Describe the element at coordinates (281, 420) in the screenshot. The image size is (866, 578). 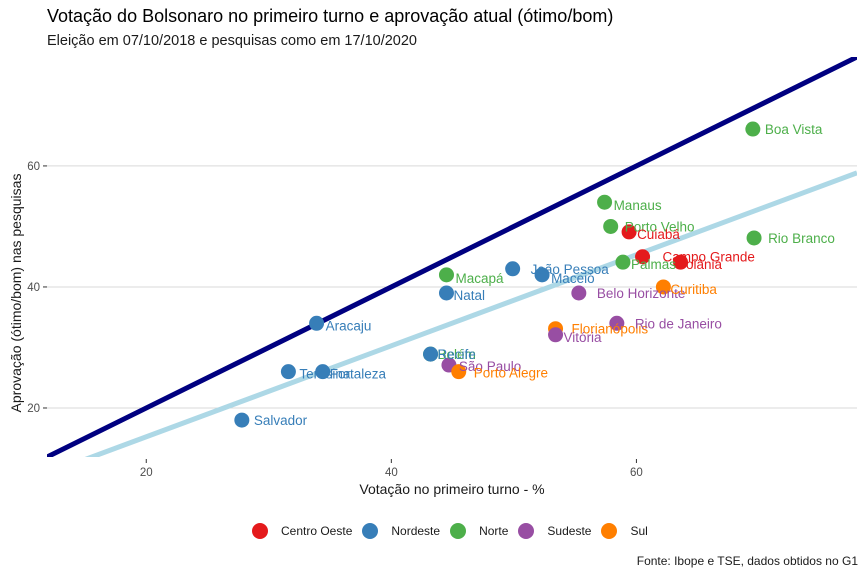
I see `point-label-salvador: Salvador` at that location.